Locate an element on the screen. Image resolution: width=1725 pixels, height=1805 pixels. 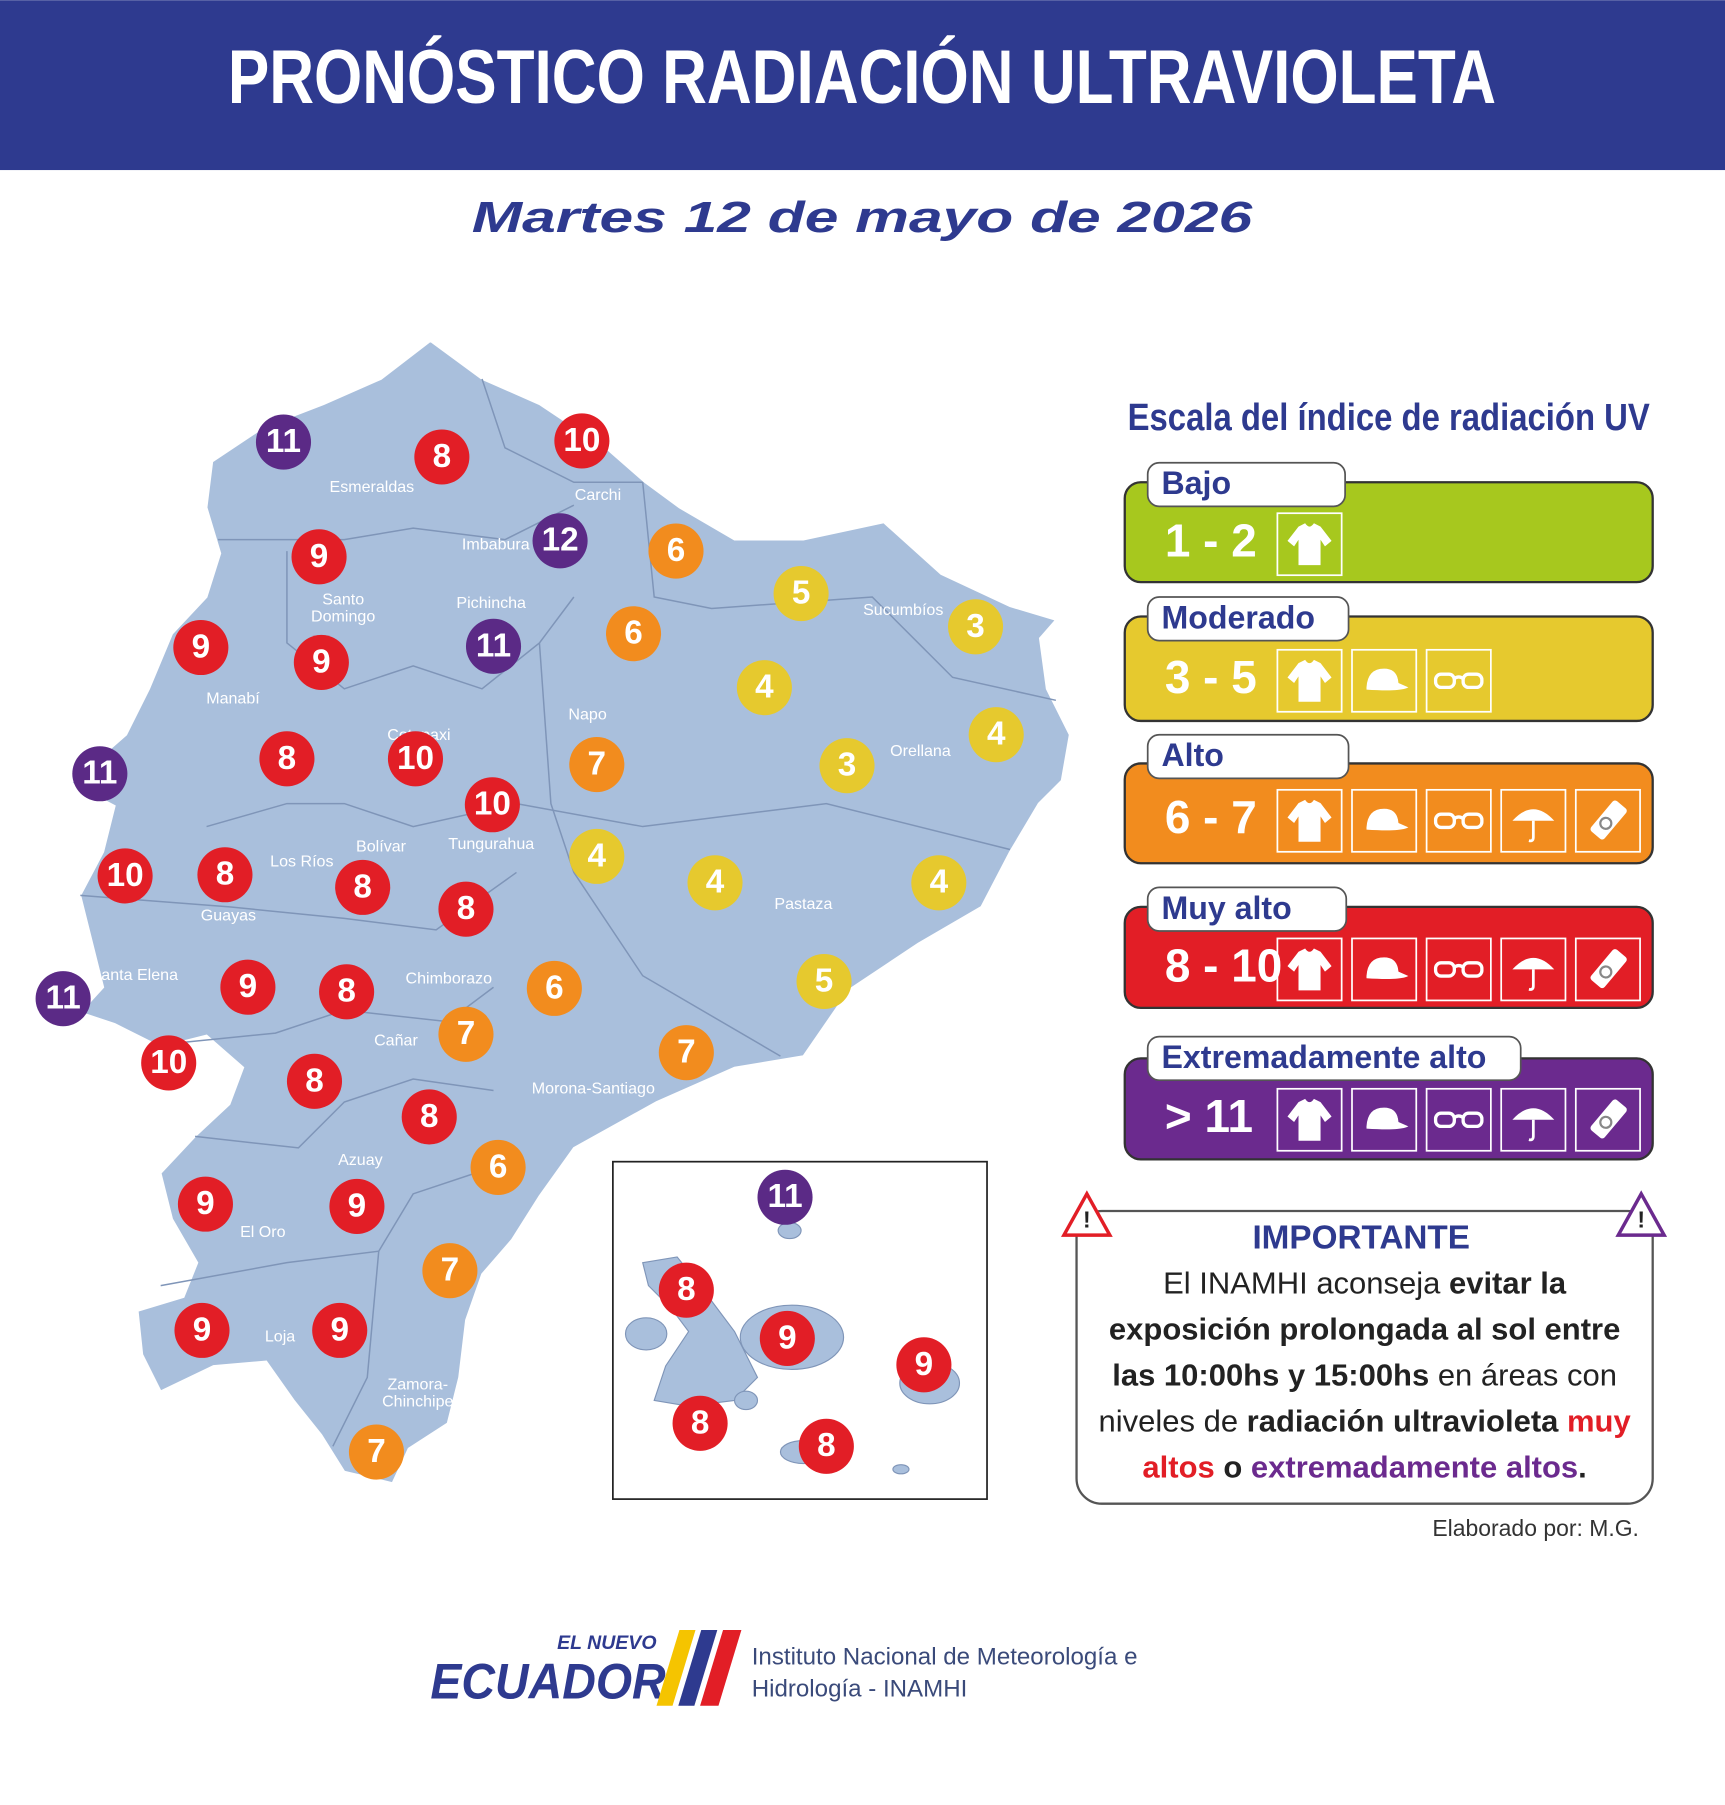
level-range: 1 - 2 is located at coordinates (1211, 540).